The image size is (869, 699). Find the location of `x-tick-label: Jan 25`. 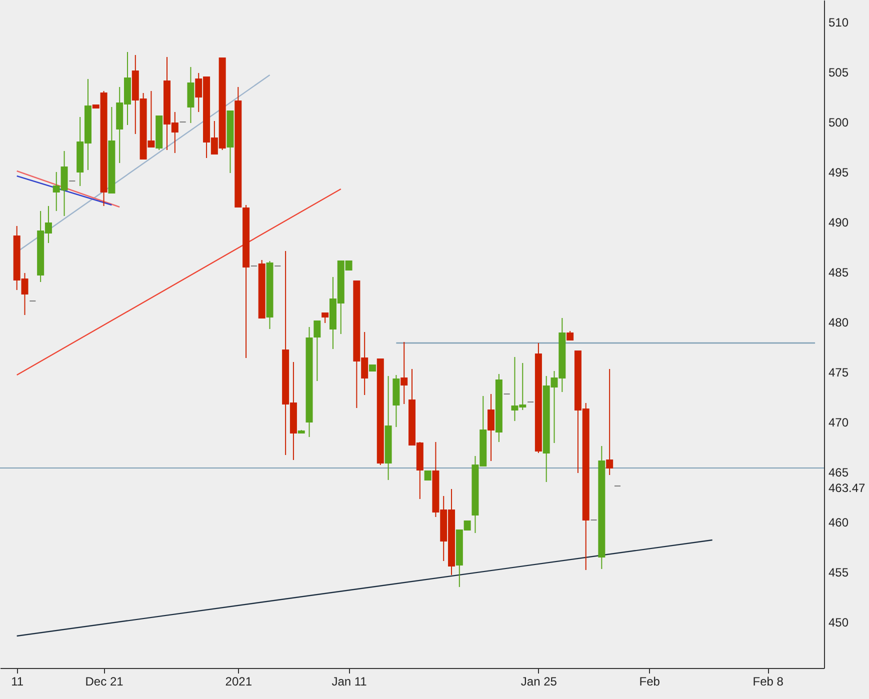

x-tick-label: Jan 25 is located at coordinates (539, 681).